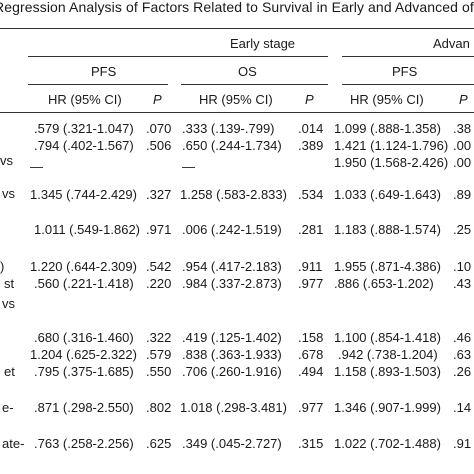  I want to click on row9-hr-advanced-pfs: .942 (.738-1.204), so click(388, 354).